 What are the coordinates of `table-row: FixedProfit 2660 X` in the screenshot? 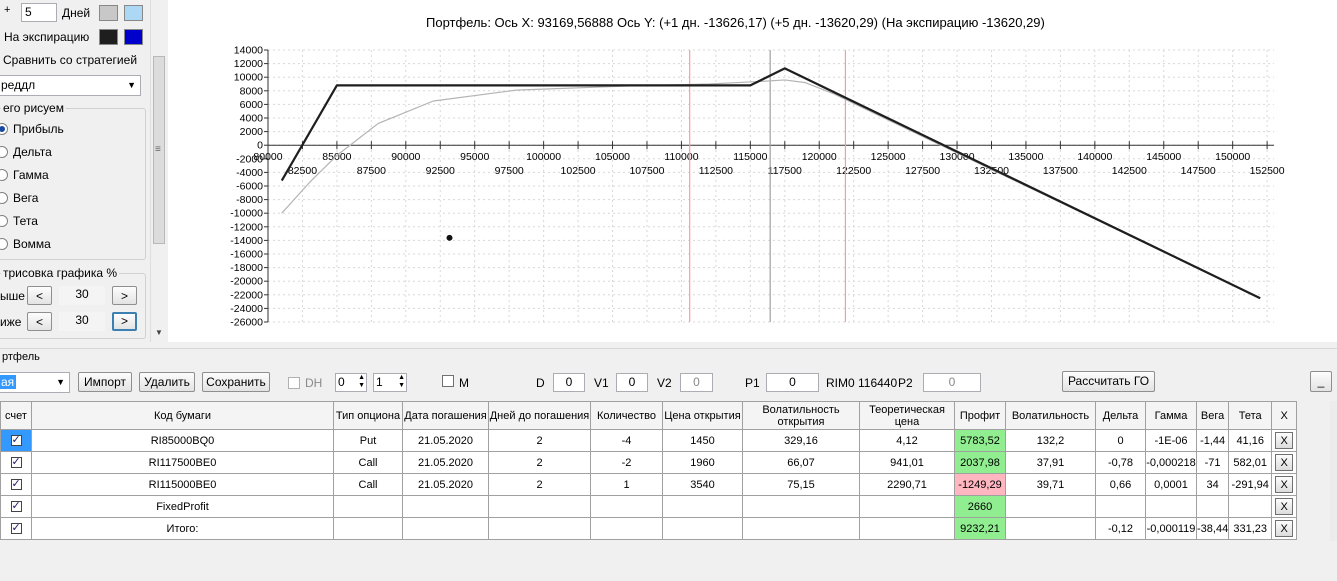 It's located at (649, 506).